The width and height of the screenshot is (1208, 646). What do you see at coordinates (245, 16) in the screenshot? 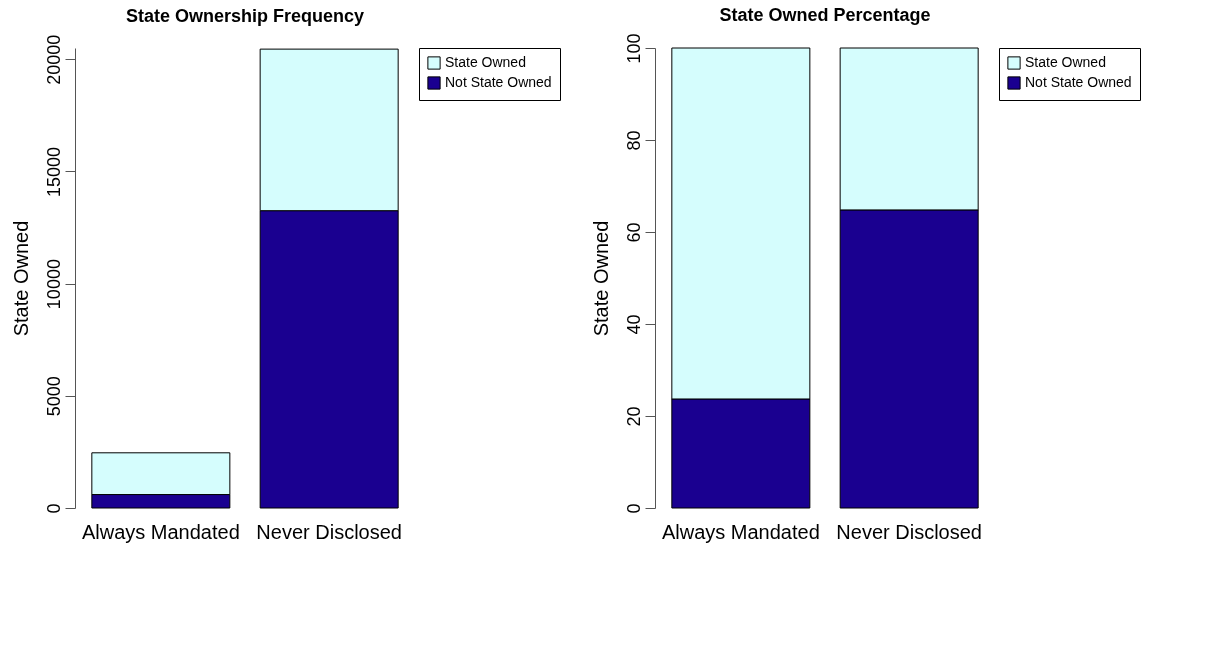
I see `chart-title: State Ownership Frequency` at bounding box center [245, 16].